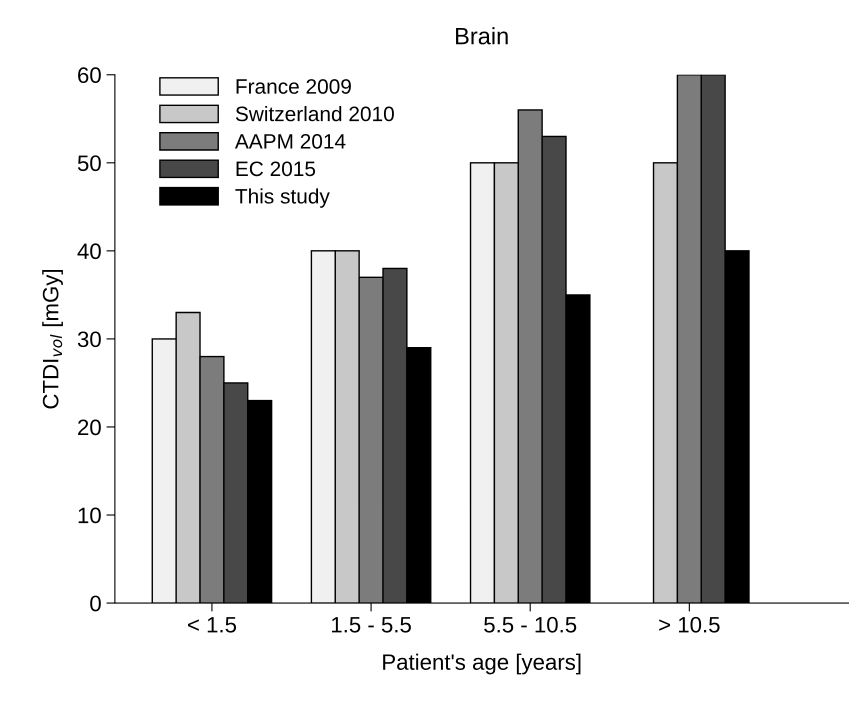 The height and width of the screenshot is (712, 851). What do you see at coordinates (371, 625) in the screenshot?
I see `x-tick-label: 1.5 - 5.5` at bounding box center [371, 625].